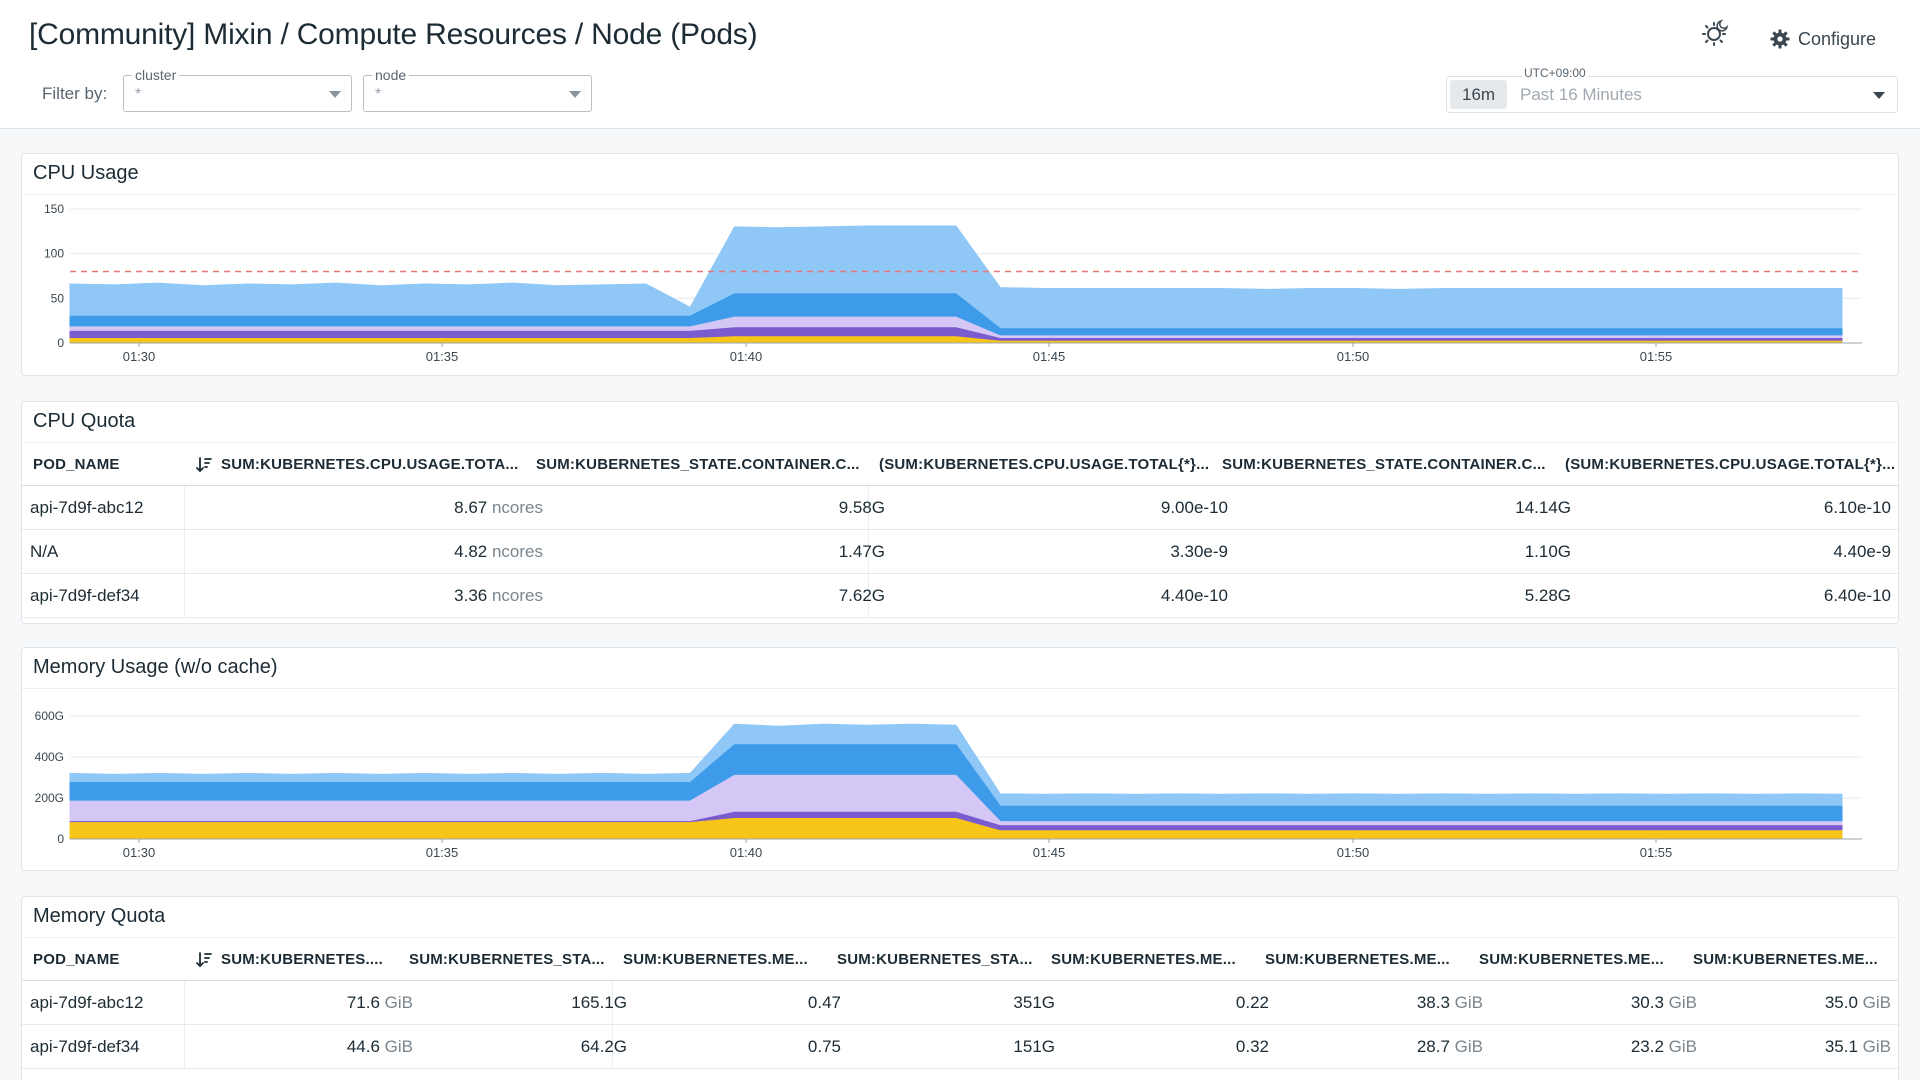  What do you see at coordinates (603, 1046) in the screenshot?
I see `table-cell: 64.2G` at bounding box center [603, 1046].